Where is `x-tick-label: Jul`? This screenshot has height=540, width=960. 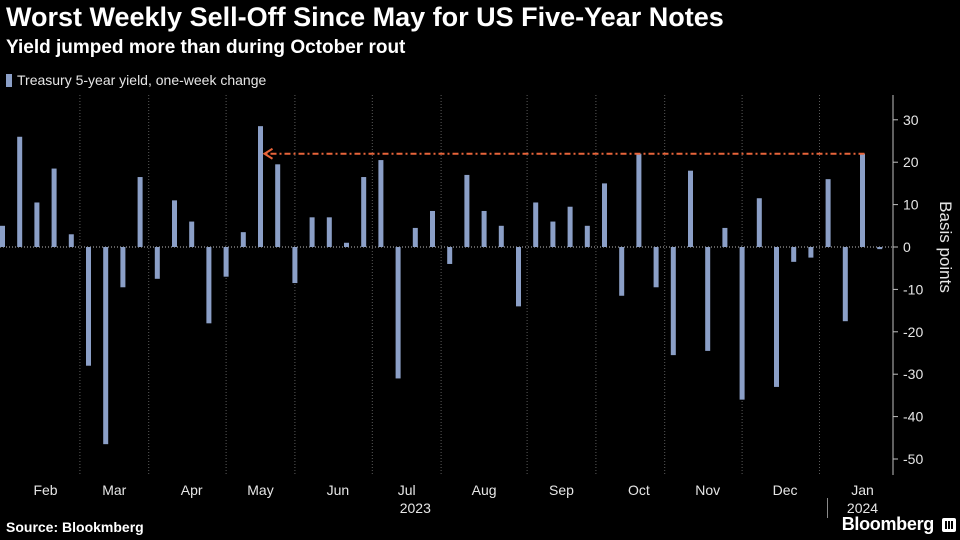 x-tick-label: Jul is located at coordinates (407, 490).